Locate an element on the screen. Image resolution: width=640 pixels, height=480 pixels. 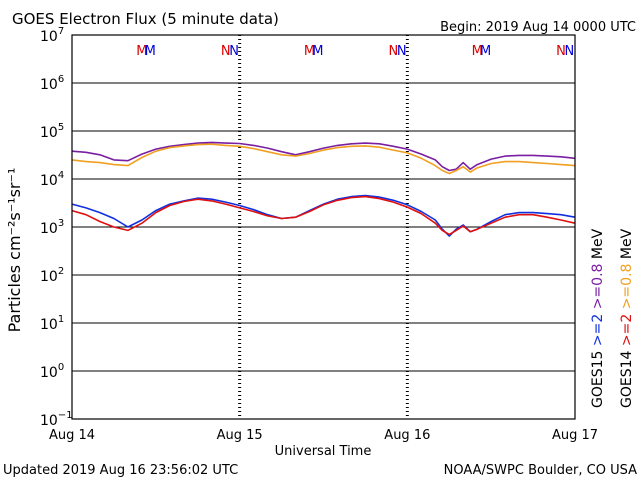
legend-goes14: GOES14 >=2 >=0.8 MeV is located at coordinates (627, 318).